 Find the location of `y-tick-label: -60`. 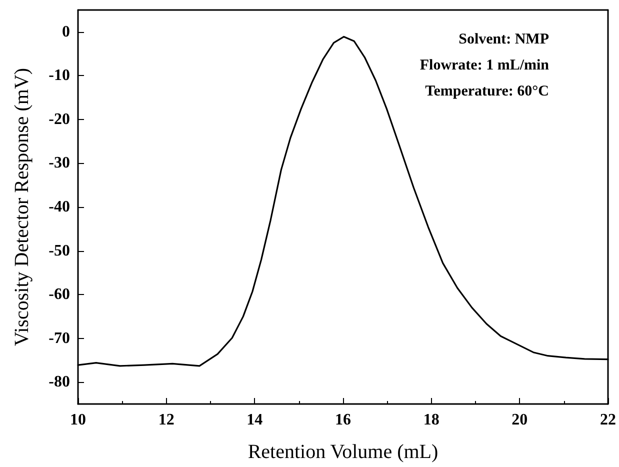

y-tick-label: -60 is located at coordinates (59, 295).